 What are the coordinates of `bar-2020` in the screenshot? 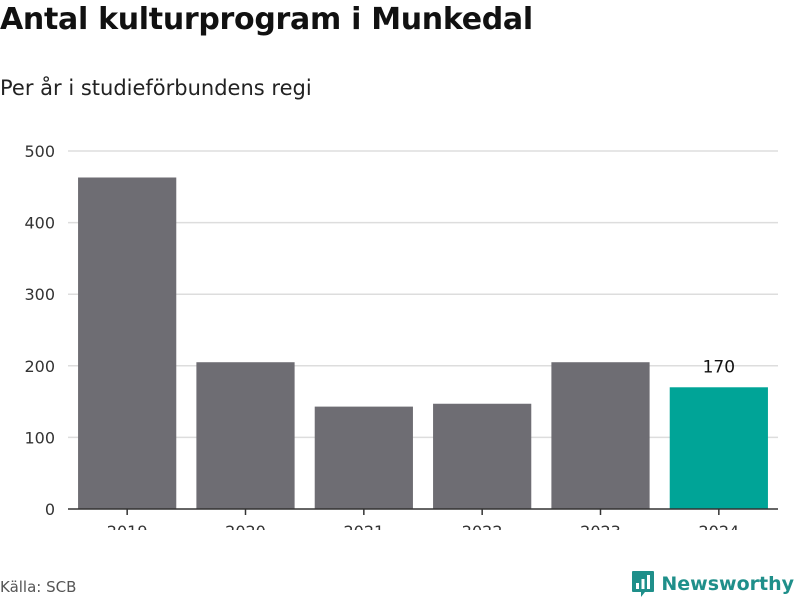 It's located at (245, 435).